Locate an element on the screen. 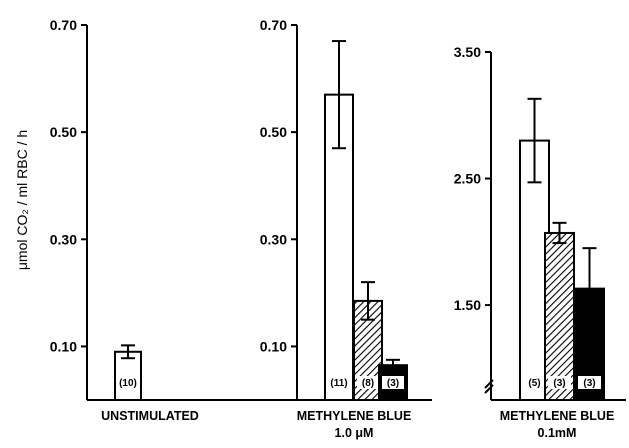 Image resolution: width=629 pixels, height=448 pixels. n-label: (10) is located at coordinates (128, 383).